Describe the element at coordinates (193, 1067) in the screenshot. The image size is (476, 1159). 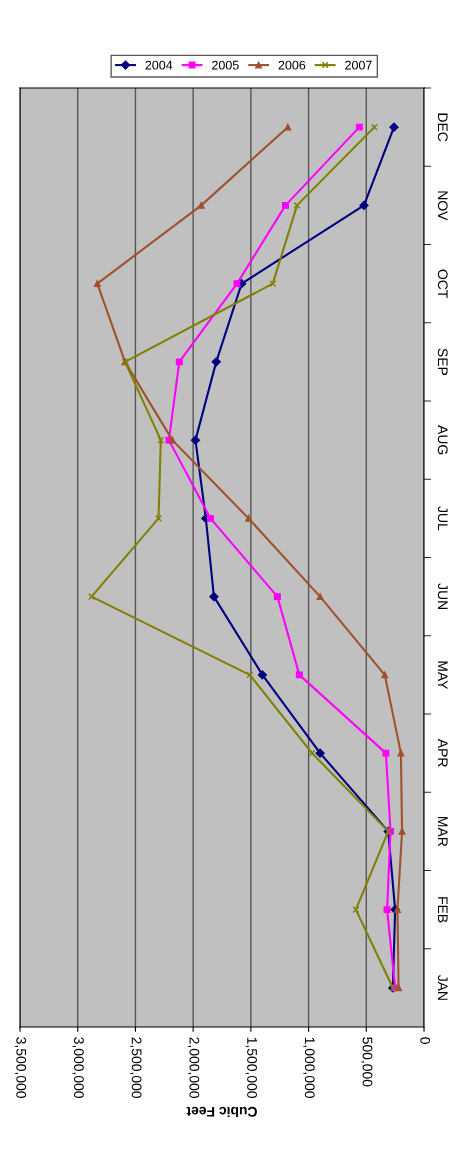
I see `x-tick-label: 2,000,000` at that location.